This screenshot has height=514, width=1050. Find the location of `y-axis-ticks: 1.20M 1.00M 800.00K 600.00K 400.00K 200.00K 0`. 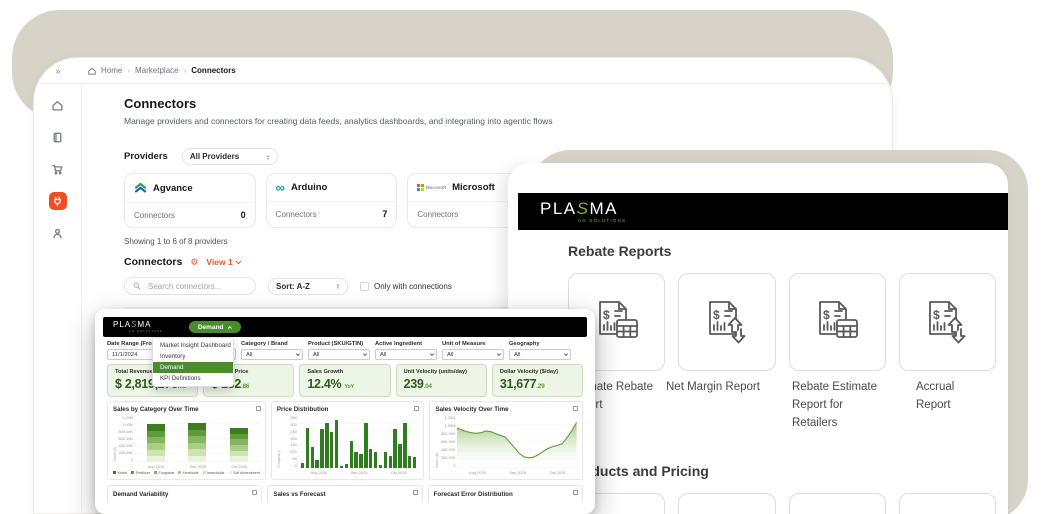

y-axis-ticks: 1.20M 1.00M 800.00K 600.00K 400.00K 200.00K 0 is located at coordinates (126, 439).